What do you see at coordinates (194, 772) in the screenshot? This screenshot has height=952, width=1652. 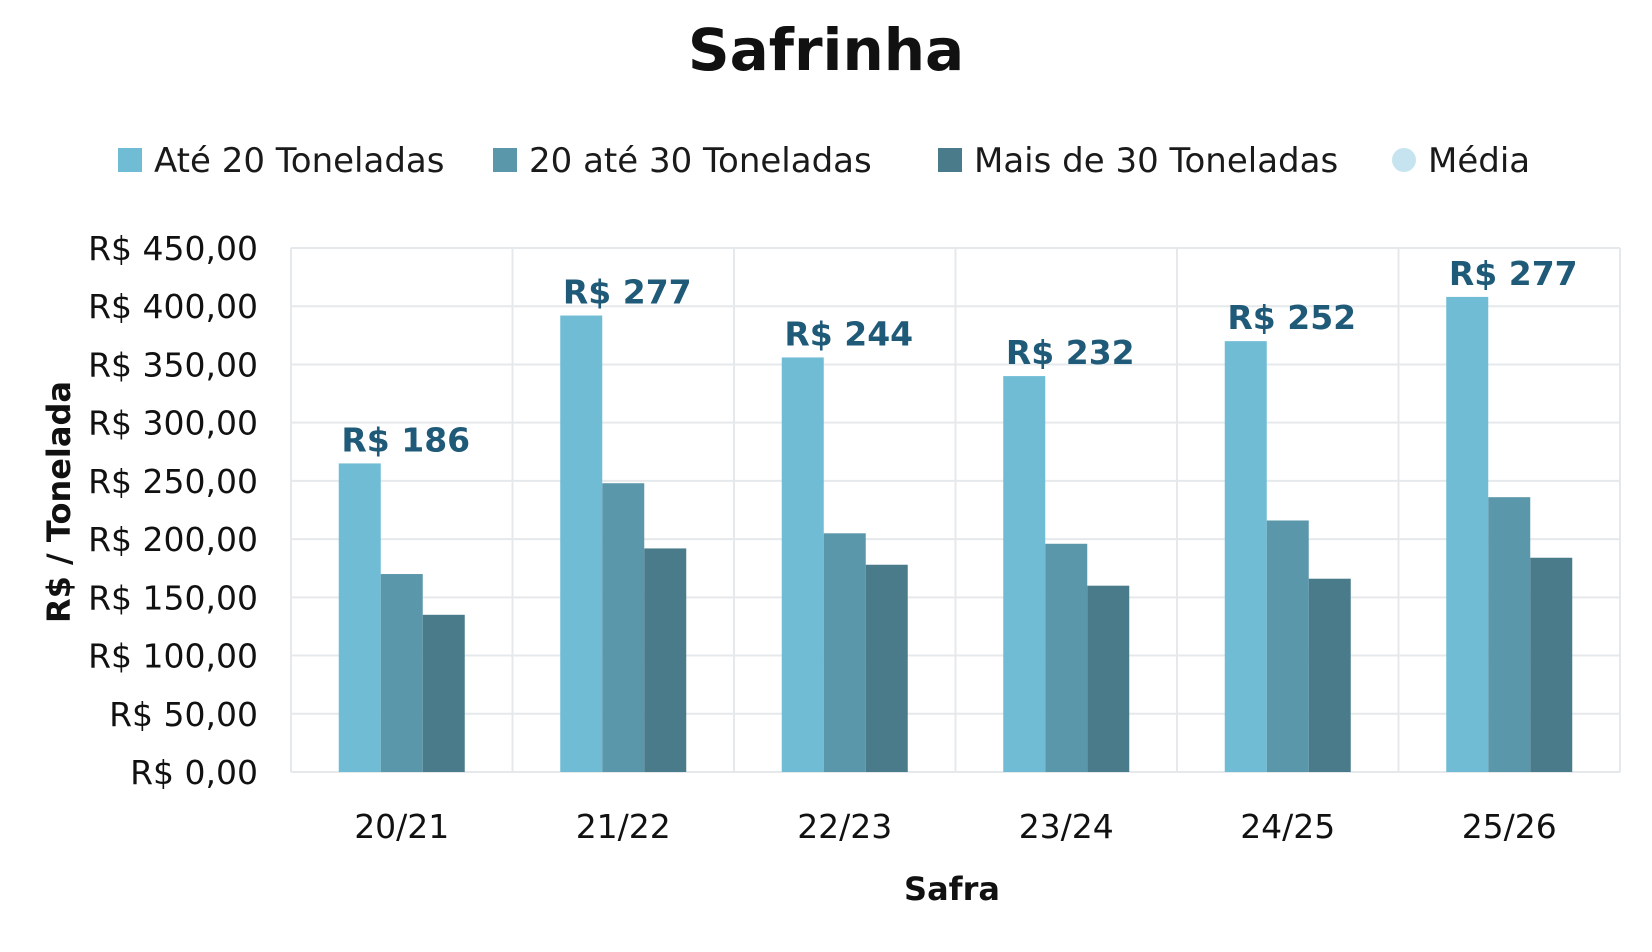 I see `y-tick-label: R$ 0,00` at bounding box center [194, 772].